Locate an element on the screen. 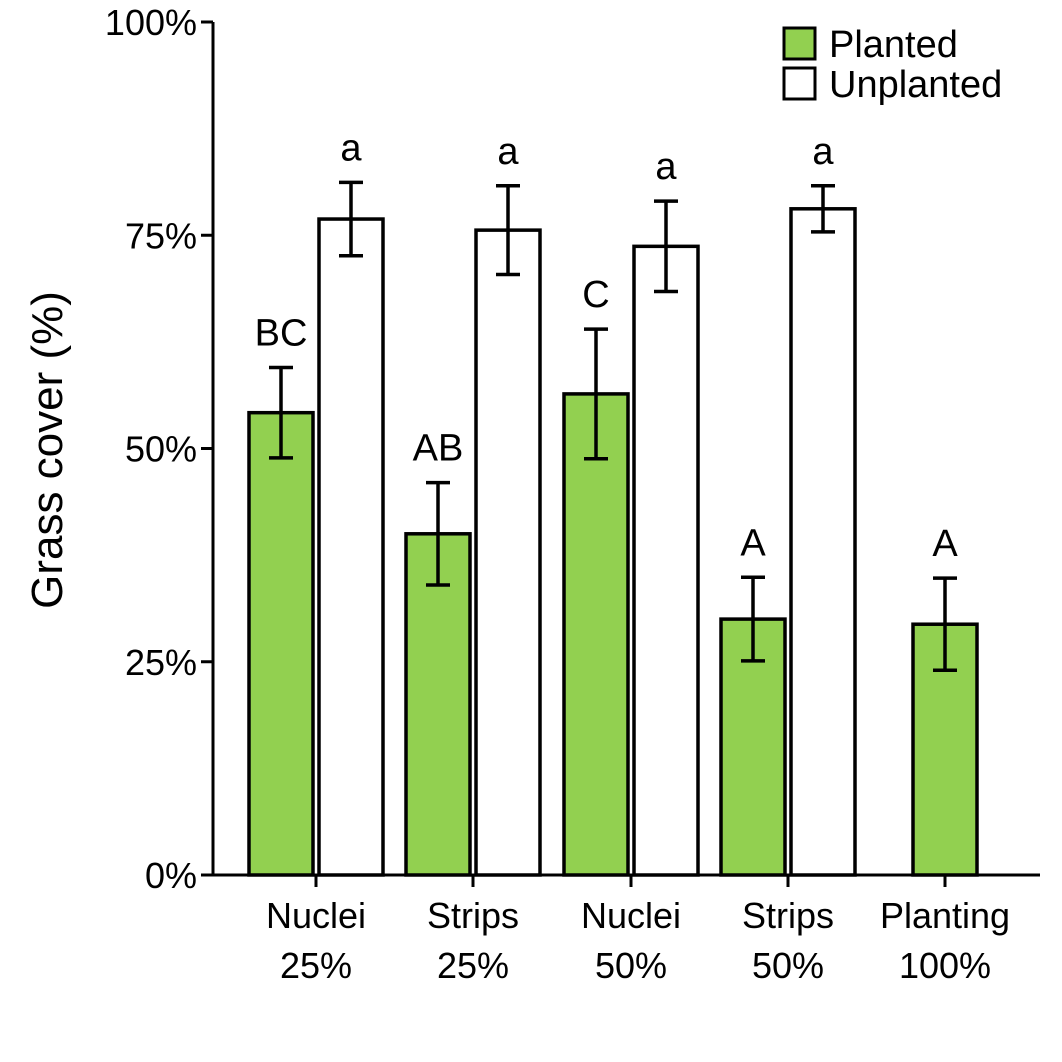 This screenshot has width=1062, height=1062. legend-label: Unplanted is located at coordinates (915, 85).